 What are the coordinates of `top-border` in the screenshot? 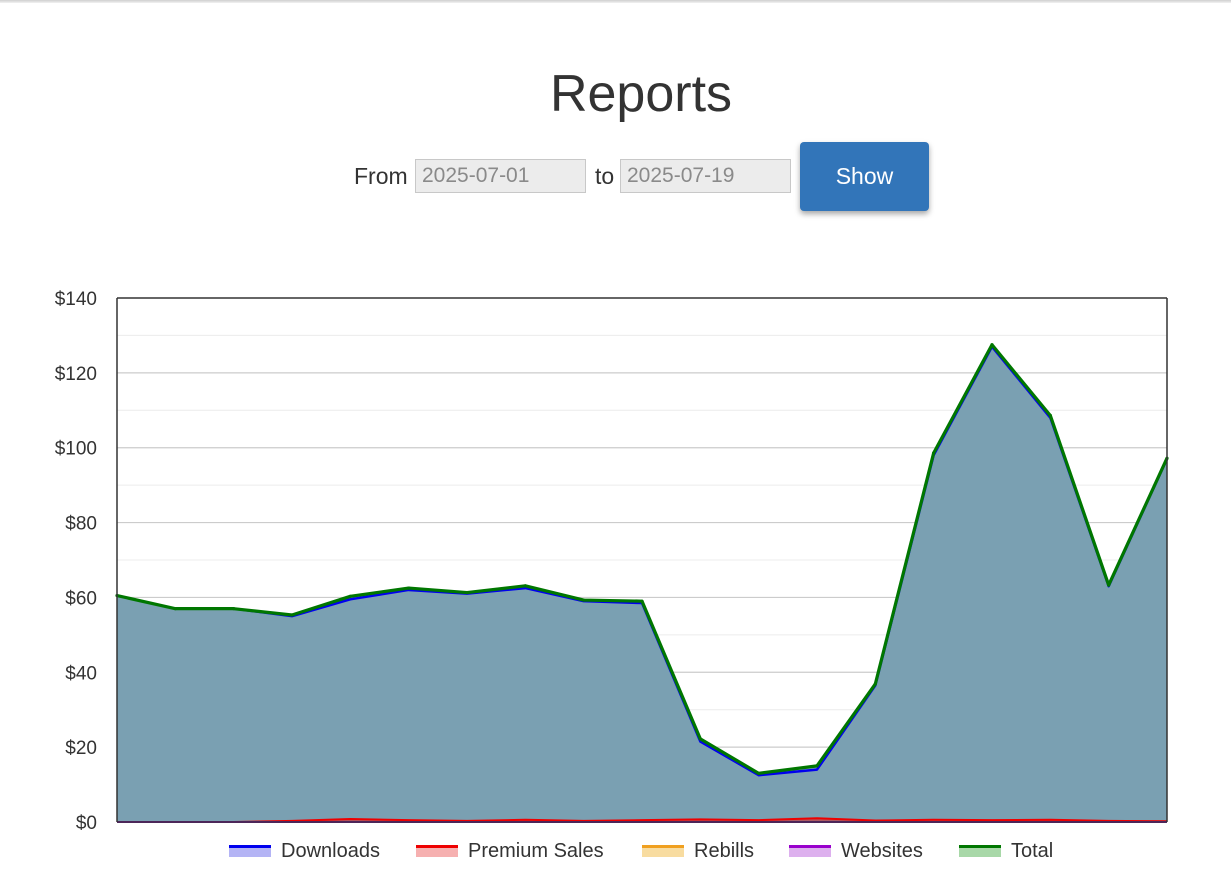 It's located at (615, 1).